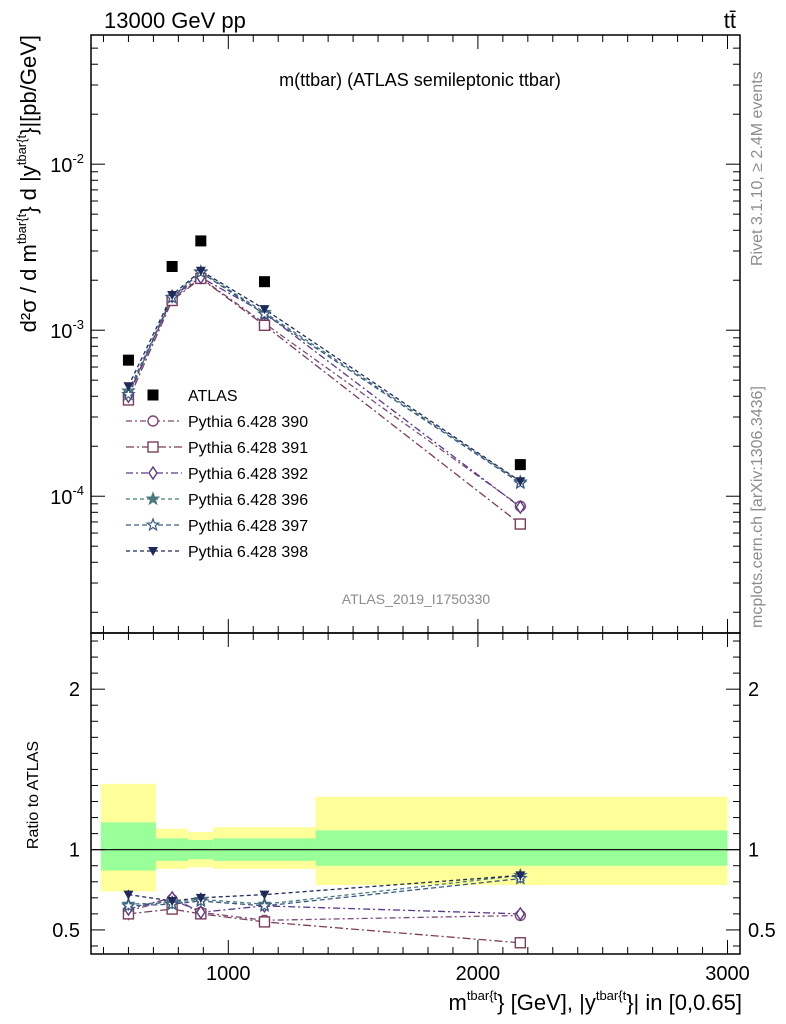 The image size is (786, 1024). What do you see at coordinates (248, 422) in the screenshot?
I see `legend-label: Pythia 6.428 390` at bounding box center [248, 422].